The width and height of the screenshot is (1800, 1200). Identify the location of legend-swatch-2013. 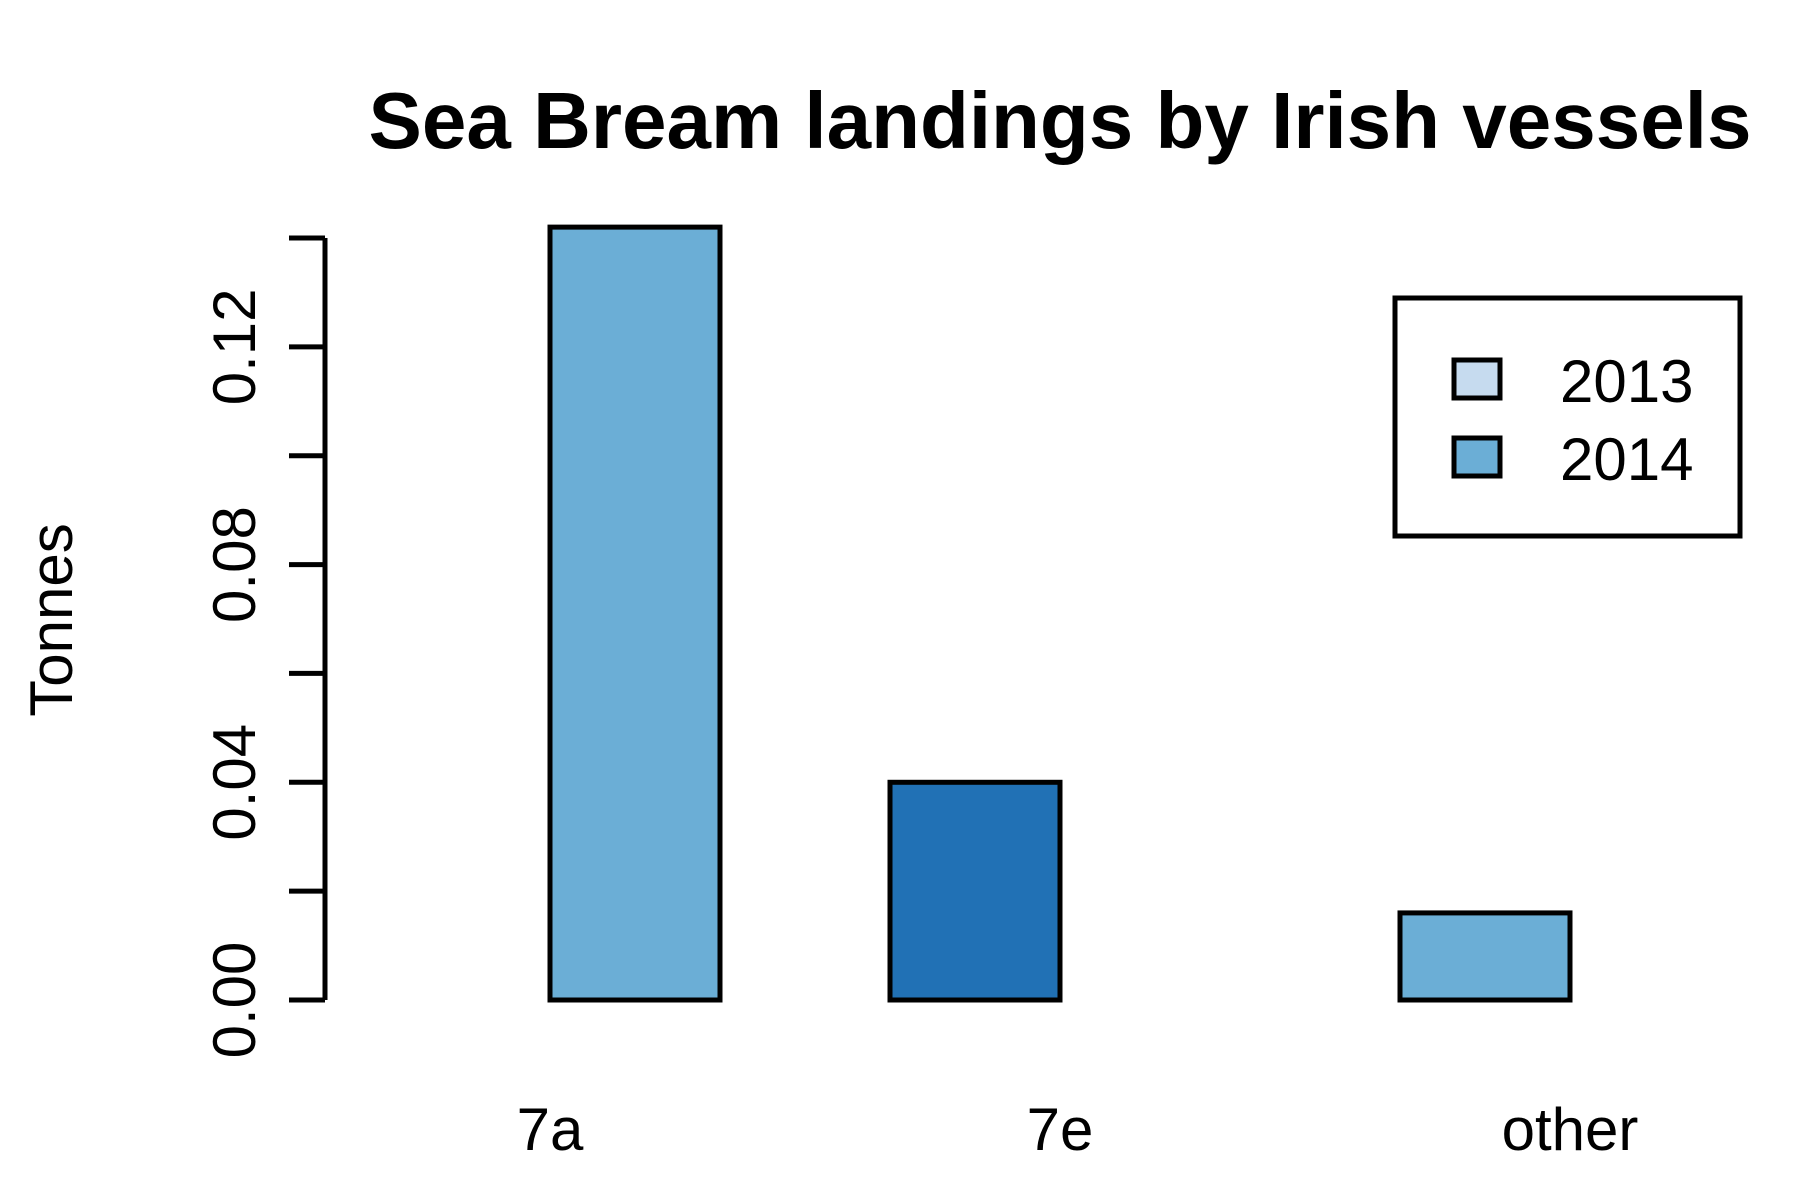
(1477, 379).